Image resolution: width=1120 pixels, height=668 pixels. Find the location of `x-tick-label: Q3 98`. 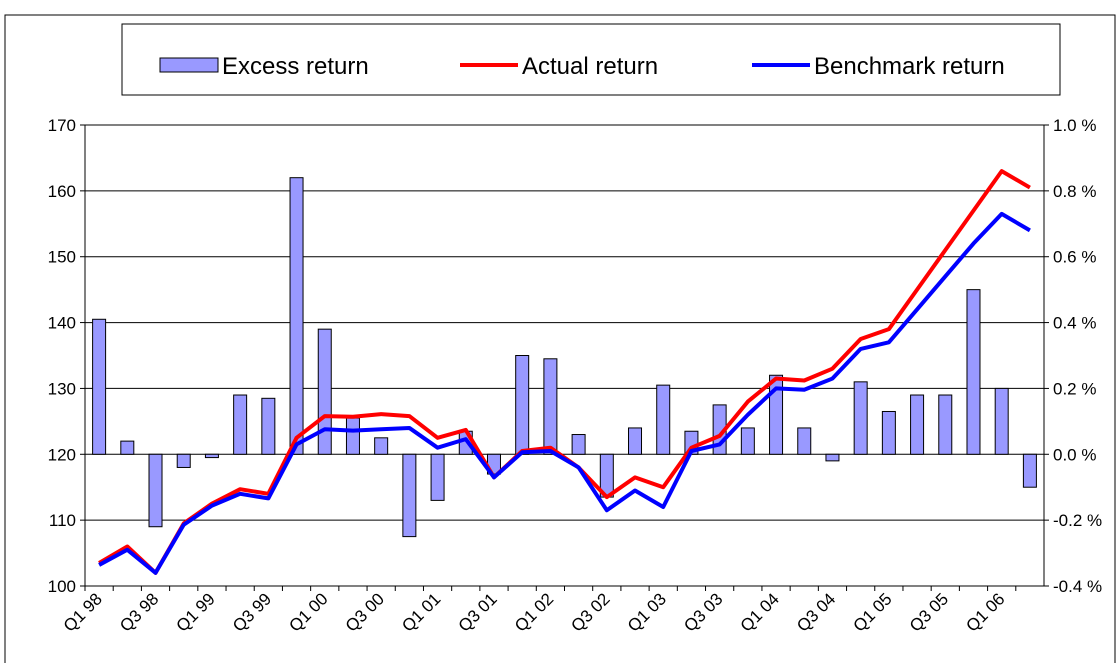

x-tick-label: Q3 98 is located at coordinates (139, 612).